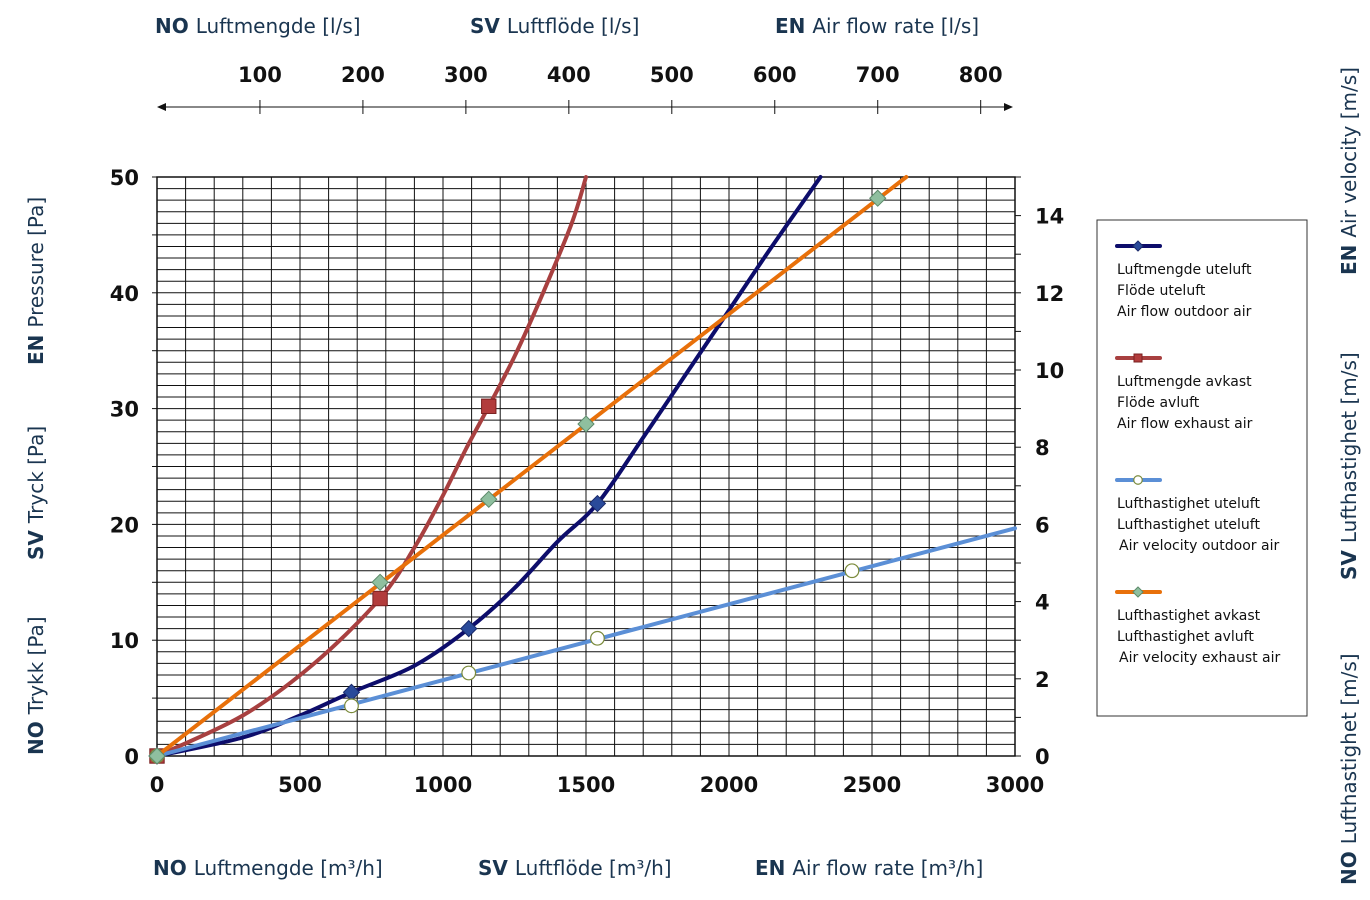  What do you see at coordinates (124, 178) in the screenshot?
I see `y-tick-label: 50` at bounding box center [124, 178].